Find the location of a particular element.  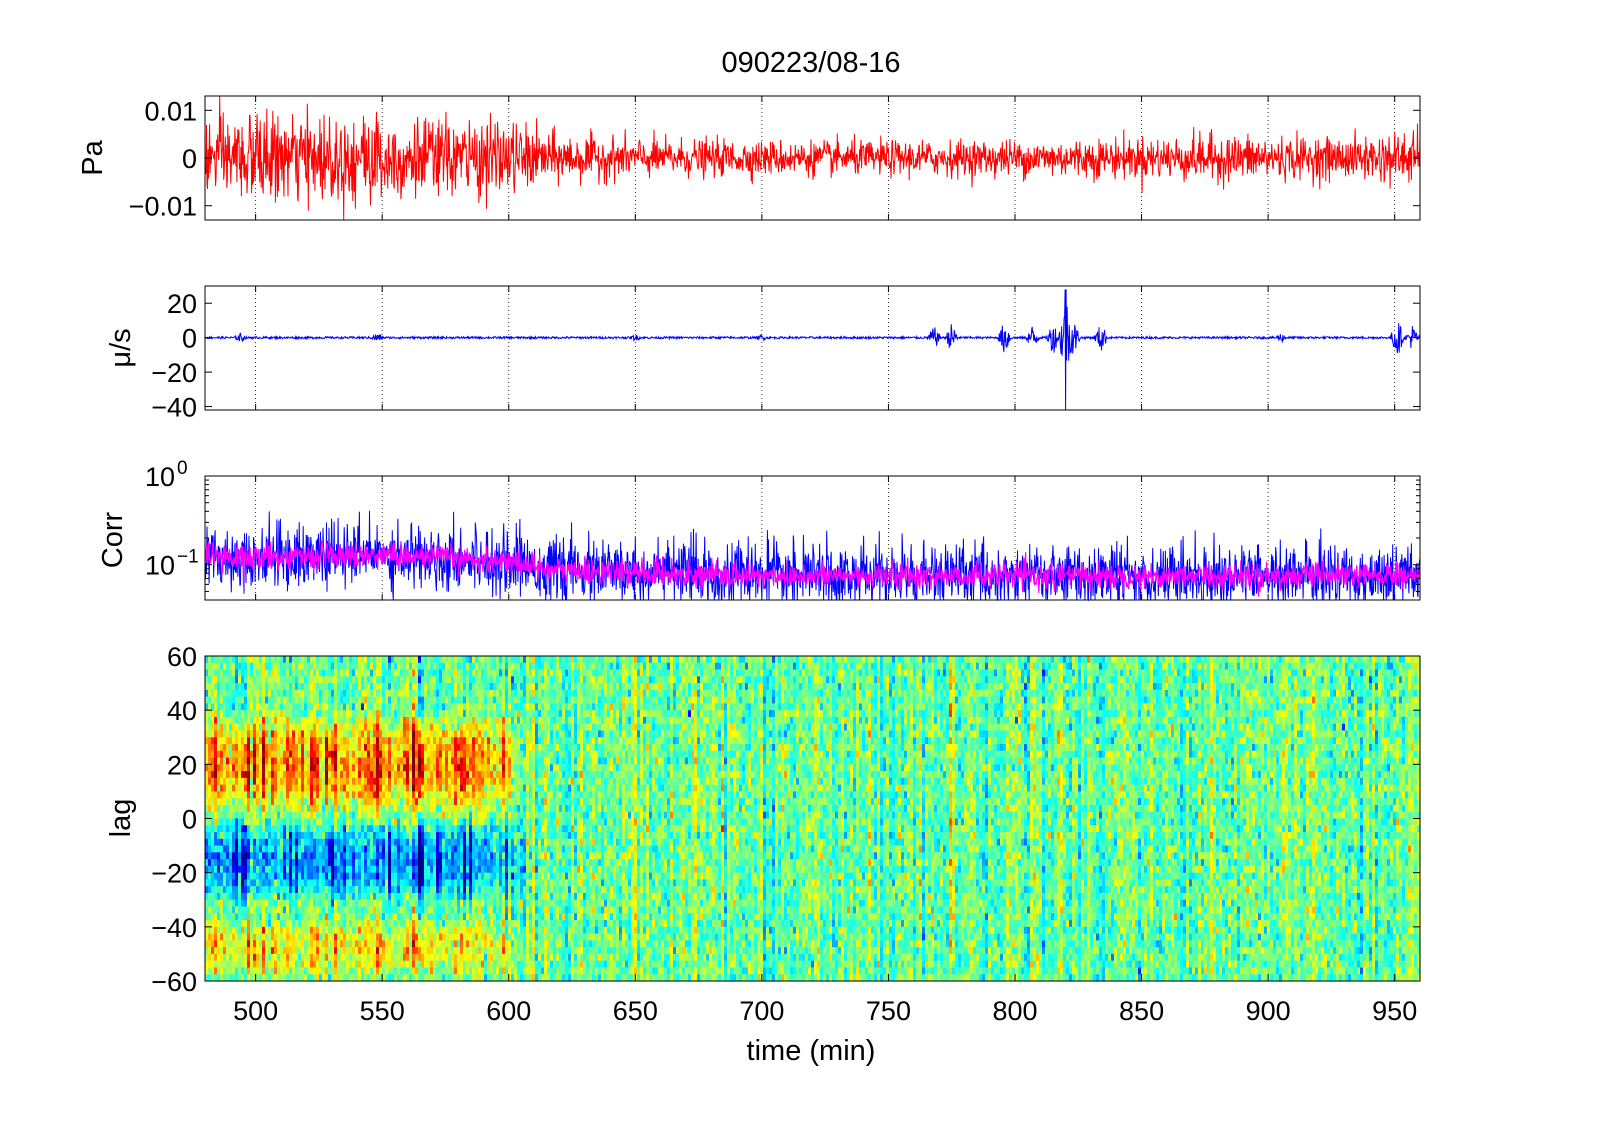

panel-velocity-frame is located at coordinates (812, 348).